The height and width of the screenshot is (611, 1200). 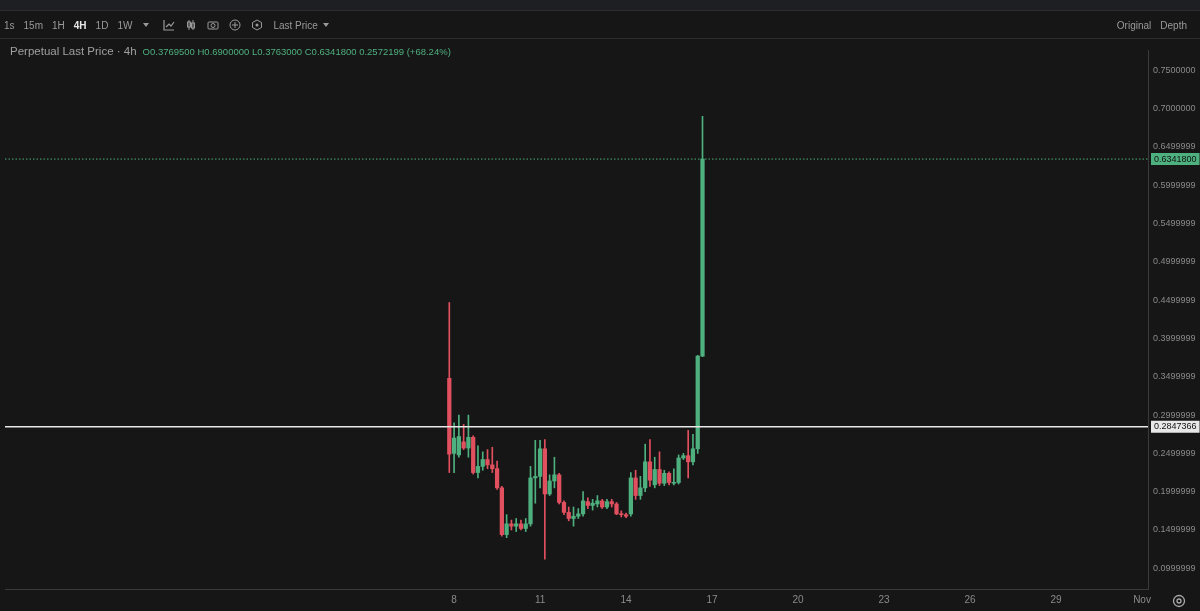 I want to click on x-tick-label: 17, so click(x=712, y=599).